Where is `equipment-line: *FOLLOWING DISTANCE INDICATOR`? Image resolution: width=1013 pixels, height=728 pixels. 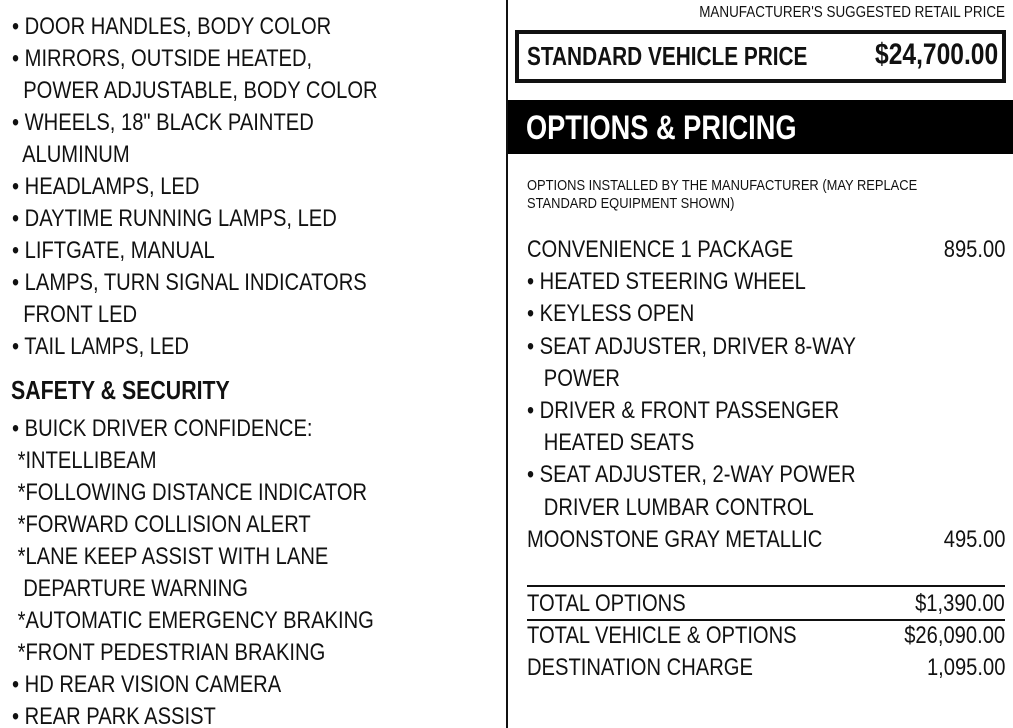 equipment-line: *FOLLOWING DISTANCE INDICATOR is located at coordinates (190, 492).